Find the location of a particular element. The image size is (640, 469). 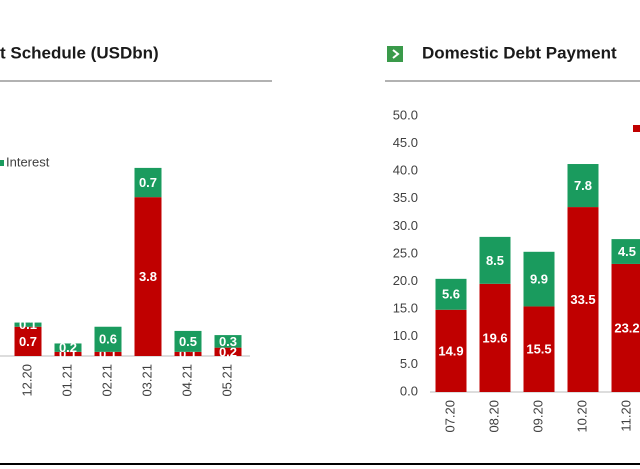

title-icon-arrow is located at coordinates (396, 54).